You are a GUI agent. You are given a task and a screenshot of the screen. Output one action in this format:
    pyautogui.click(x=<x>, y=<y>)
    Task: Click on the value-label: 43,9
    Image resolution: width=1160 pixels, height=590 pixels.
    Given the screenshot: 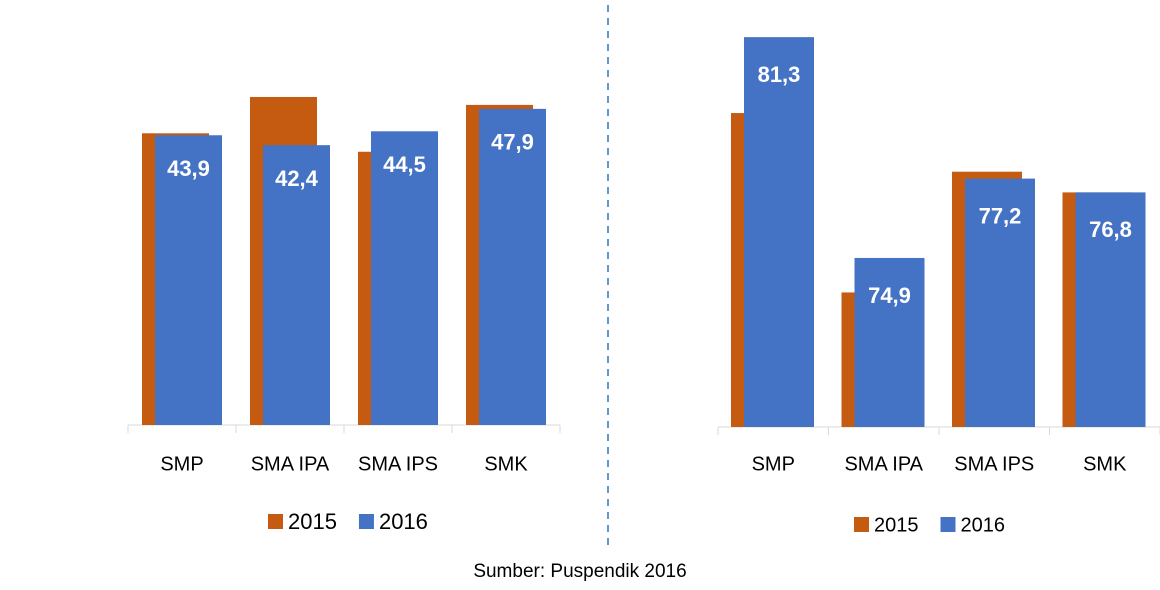 What is the action you would take?
    pyautogui.click(x=188, y=168)
    